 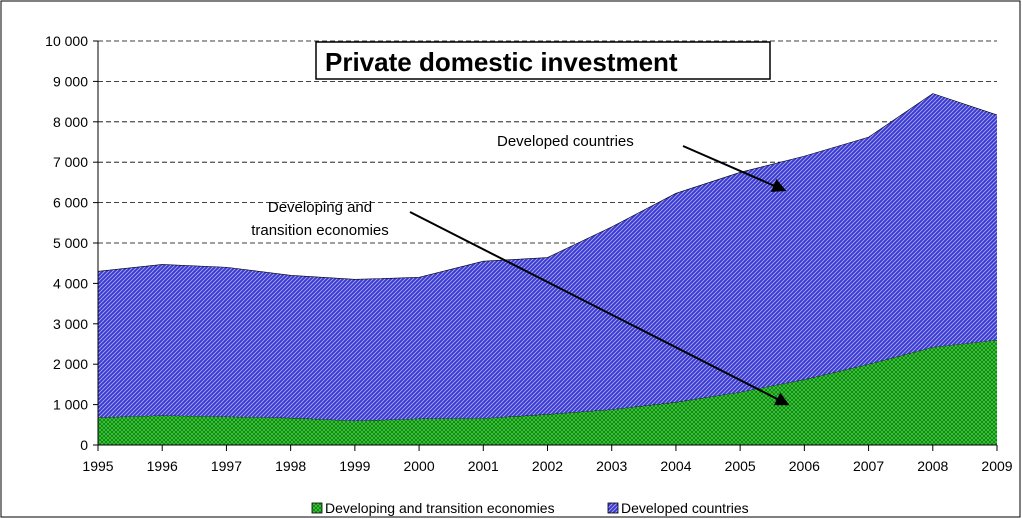 I want to click on x-tick-label: 2004, so click(x=675, y=466).